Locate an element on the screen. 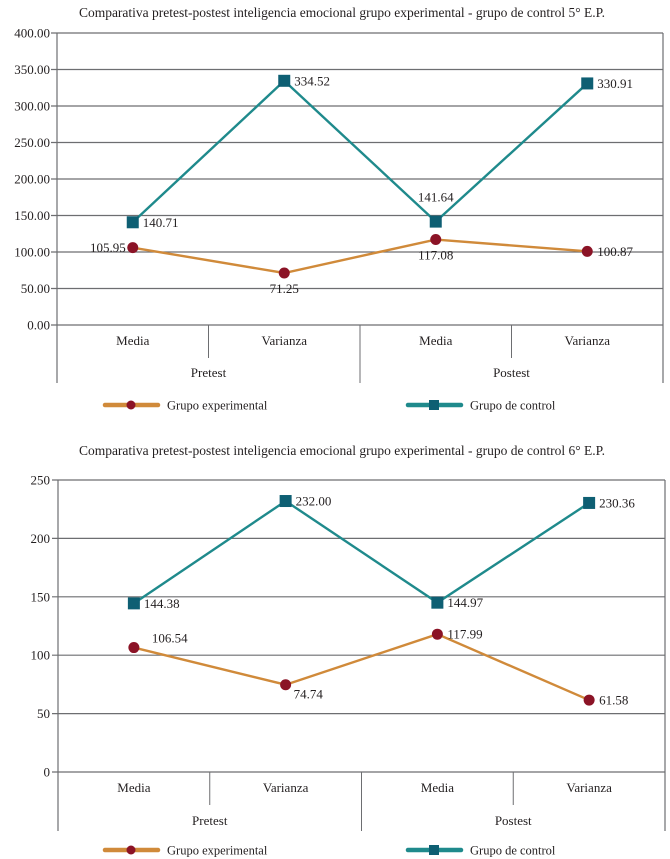  y-tick-label: 0 is located at coordinates (47, 772).